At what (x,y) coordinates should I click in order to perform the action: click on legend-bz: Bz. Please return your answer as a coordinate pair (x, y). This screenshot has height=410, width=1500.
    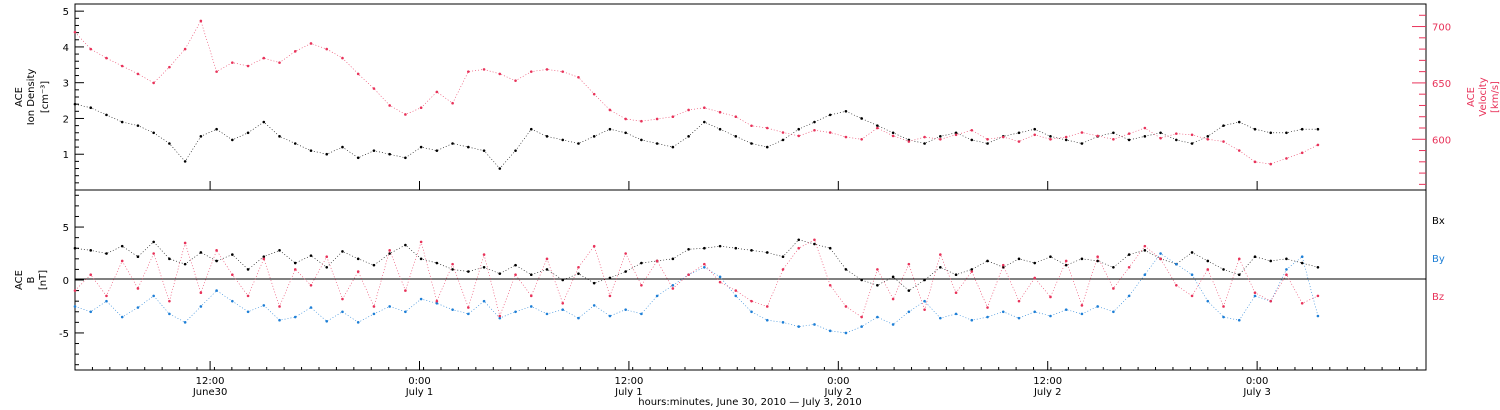
    Looking at the image, I should click on (1438, 297).